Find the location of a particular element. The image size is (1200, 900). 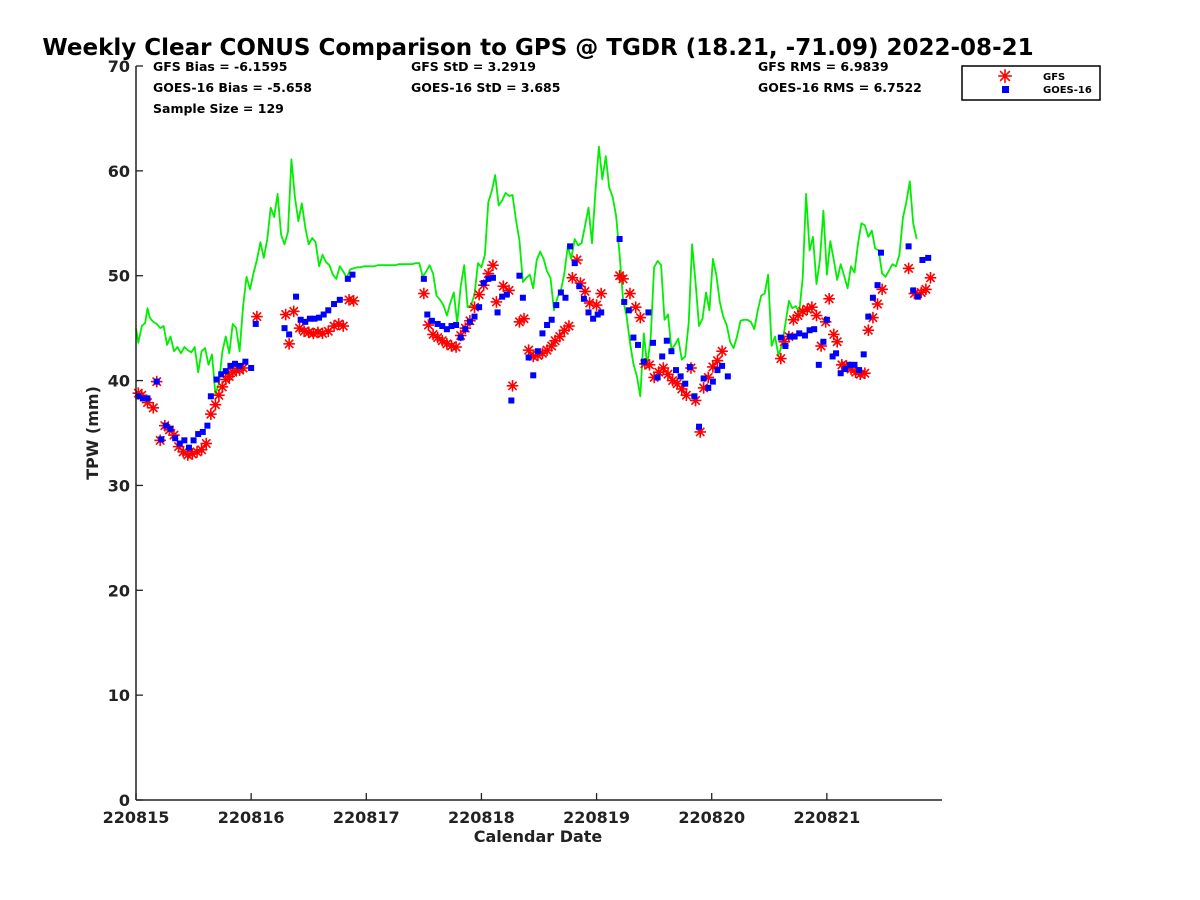

y-tick-label: 10 is located at coordinates (119, 695).